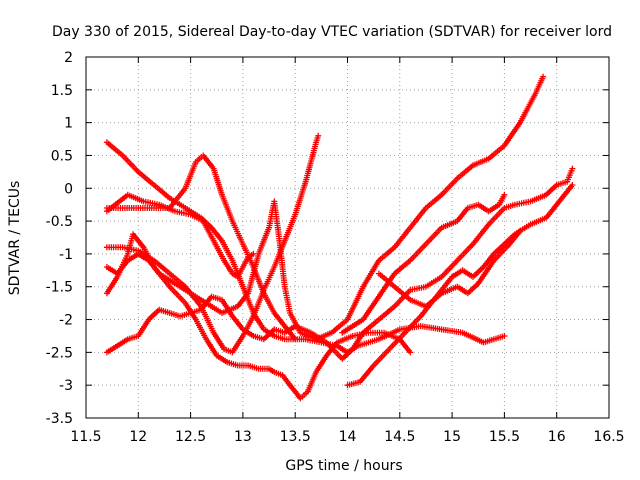 This screenshot has width=640, height=480. I want to click on y-tick-label: -1.5, so click(59, 288).